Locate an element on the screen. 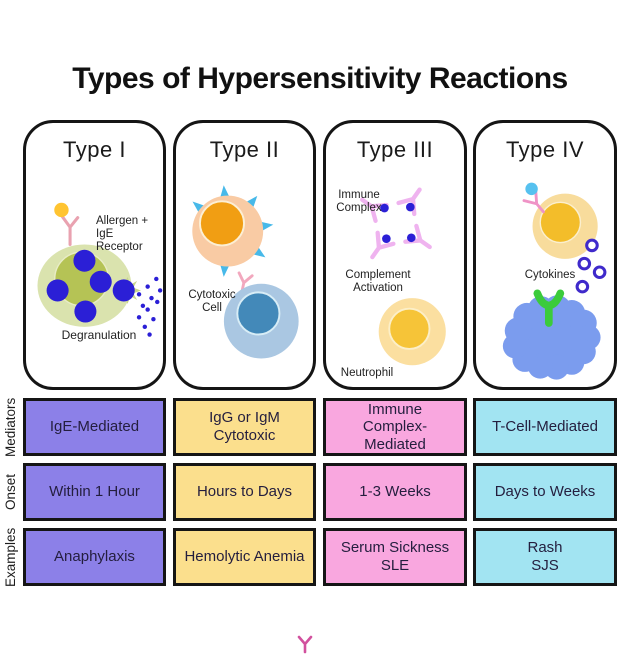  row-label-mediators: Mediators is located at coordinates (10, 427).